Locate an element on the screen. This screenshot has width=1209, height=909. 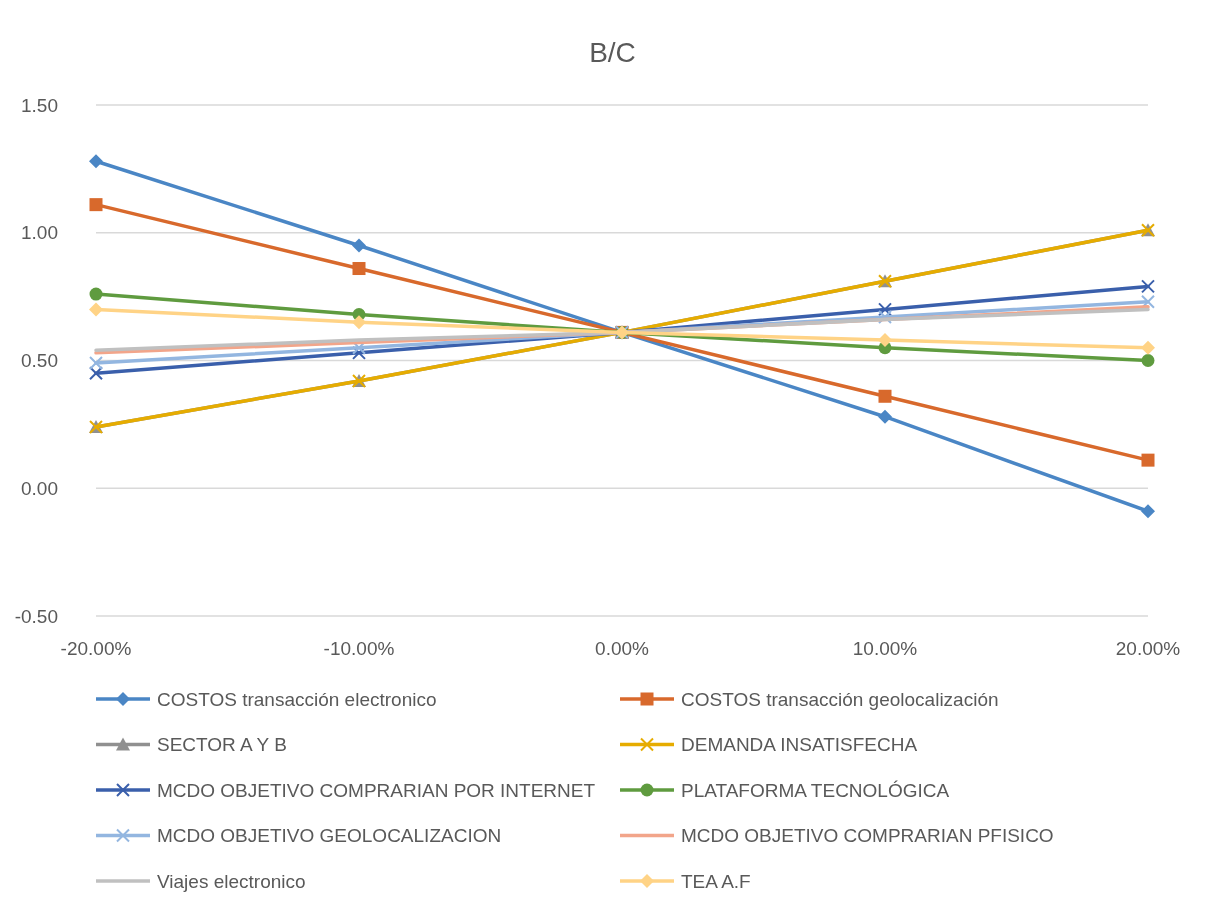
legend-label: MCDO OBJETIVO GEOLOCALIZACION is located at coordinates (329, 836).